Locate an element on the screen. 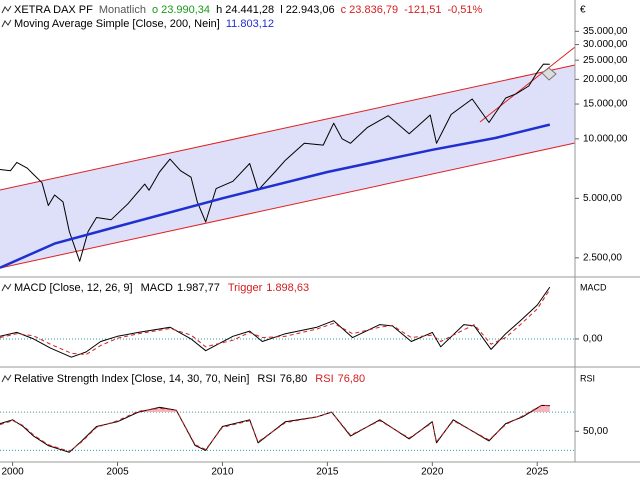  x-tick-label: 2015 is located at coordinates (327, 472).